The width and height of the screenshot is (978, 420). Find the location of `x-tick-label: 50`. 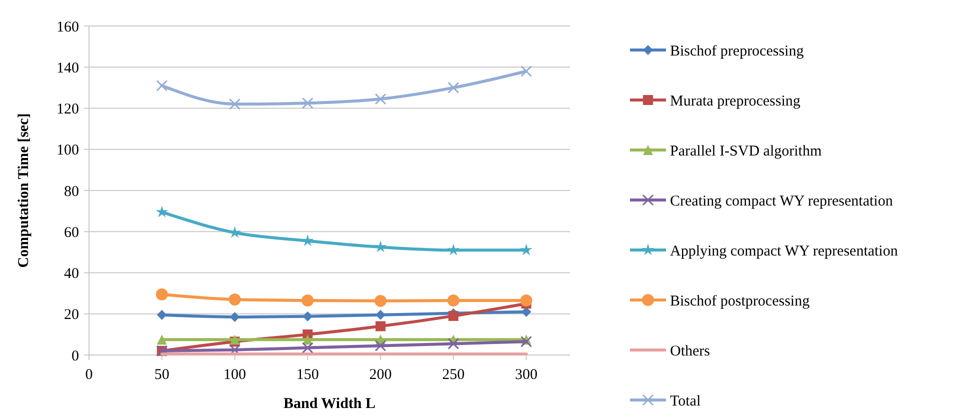

x-tick-label: 50 is located at coordinates (162, 375).